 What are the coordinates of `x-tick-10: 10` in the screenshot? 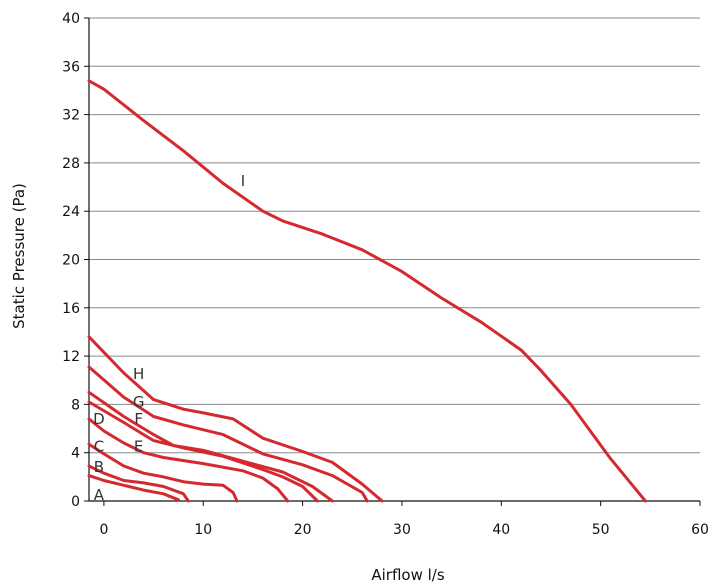 It's located at (203, 530).